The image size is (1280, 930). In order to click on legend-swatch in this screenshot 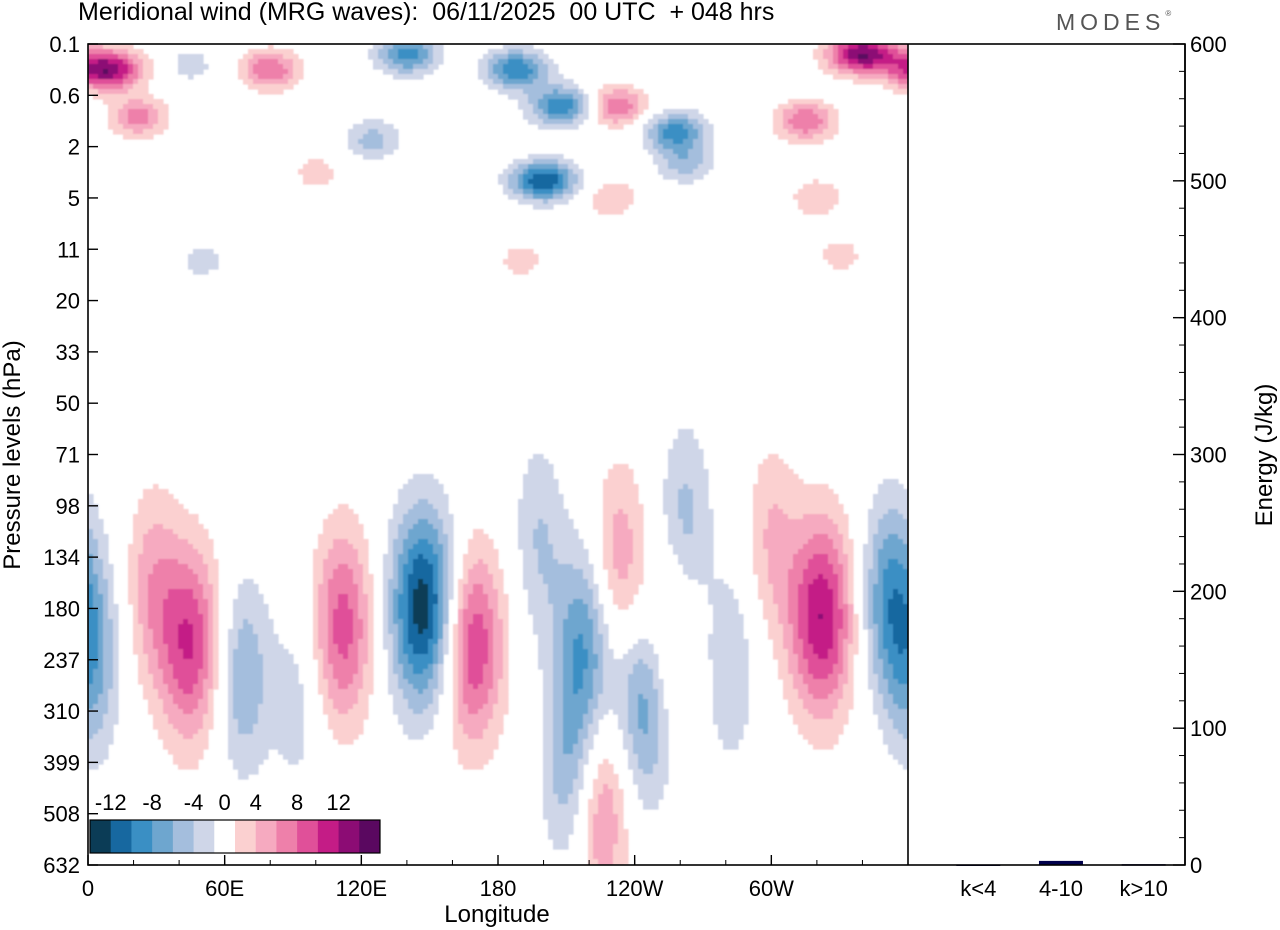, I will do `click(225, 836)`.